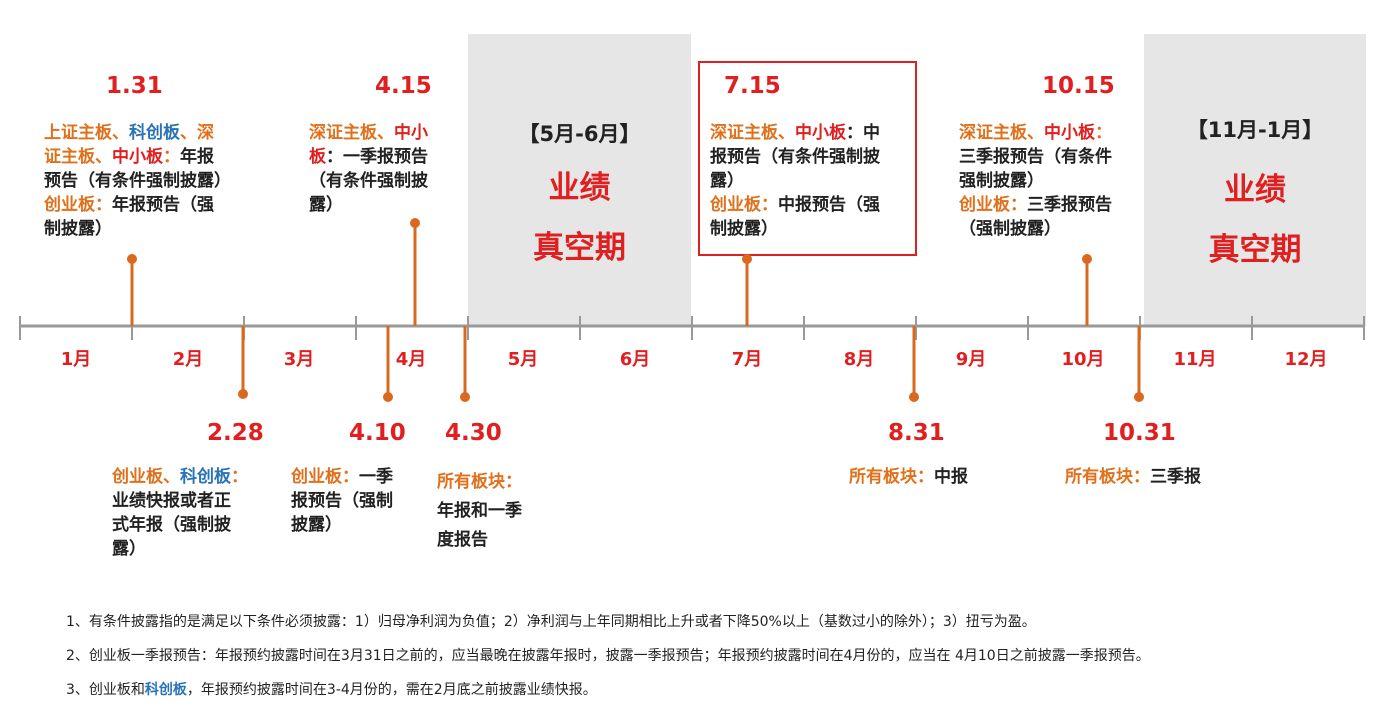 This screenshot has height=711, width=1394. I want to click on event-desc-4-30: 所有板块： 年报和一季 度报告, so click(494, 511).